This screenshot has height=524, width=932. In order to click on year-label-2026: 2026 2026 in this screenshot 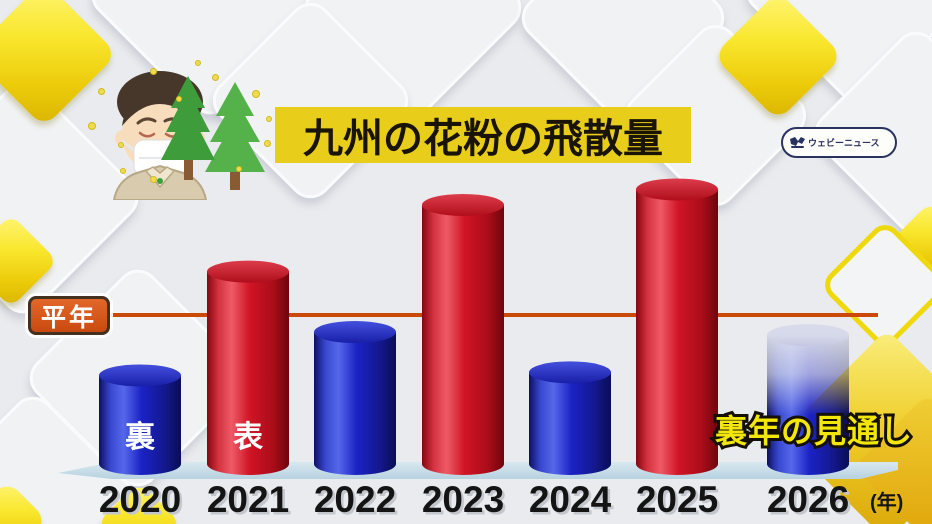, I will do `click(809, 501)`.